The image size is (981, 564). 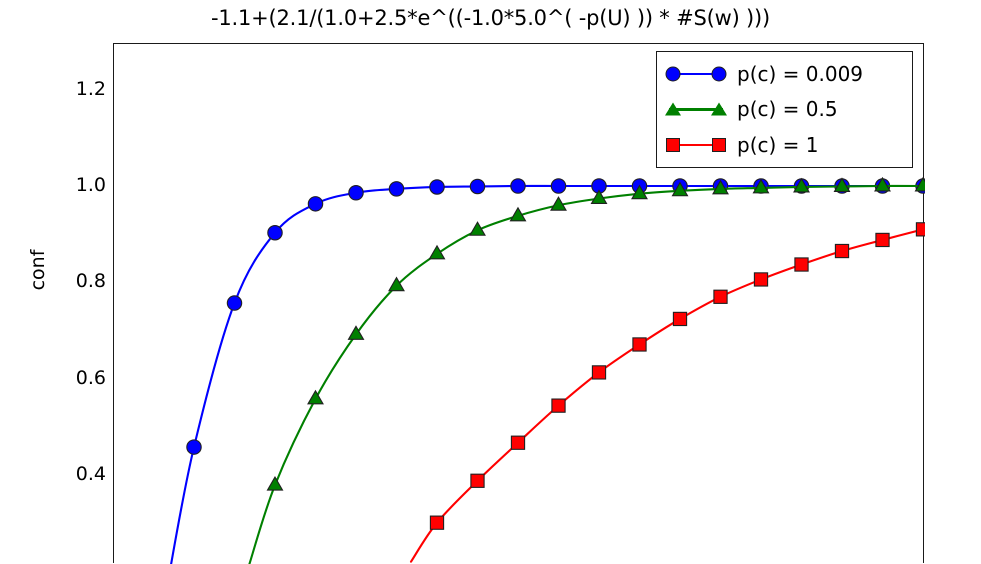 I want to click on legend-sample-triangle-icon, so click(x=696, y=109).